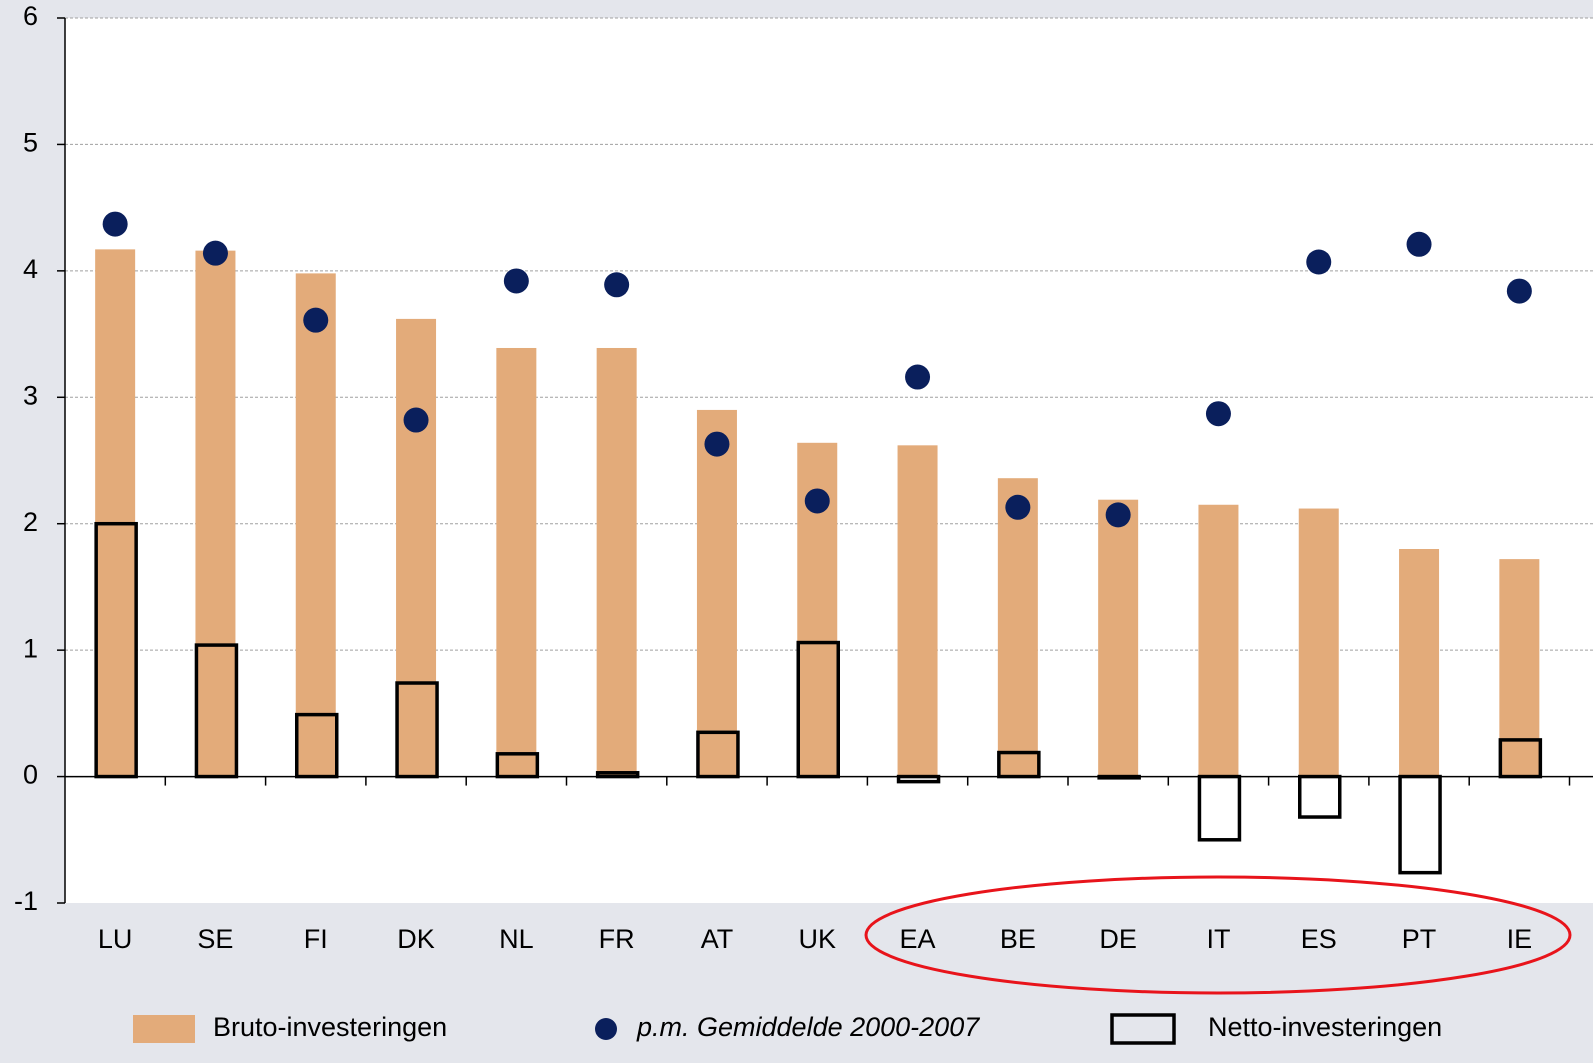  Describe the element at coordinates (115, 939) in the screenshot. I see `x-tick-label: LU` at that location.